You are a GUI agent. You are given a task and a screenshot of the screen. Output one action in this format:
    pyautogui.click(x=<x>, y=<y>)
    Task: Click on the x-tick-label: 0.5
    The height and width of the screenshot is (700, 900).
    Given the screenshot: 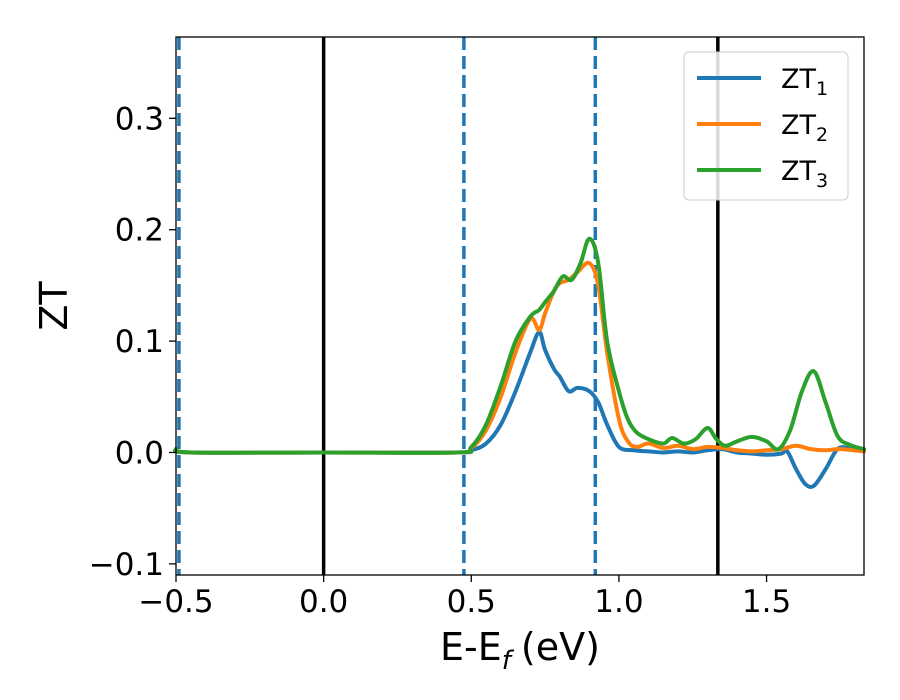 What is the action you would take?
    pyautogui.click(x=471, y=602)
    